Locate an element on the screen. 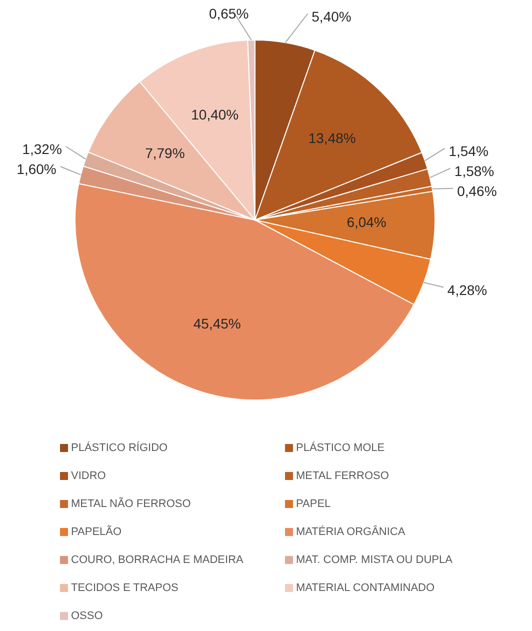 The image size is (532, 631). data-label: 5,40% is located at coordinates (332, 16).